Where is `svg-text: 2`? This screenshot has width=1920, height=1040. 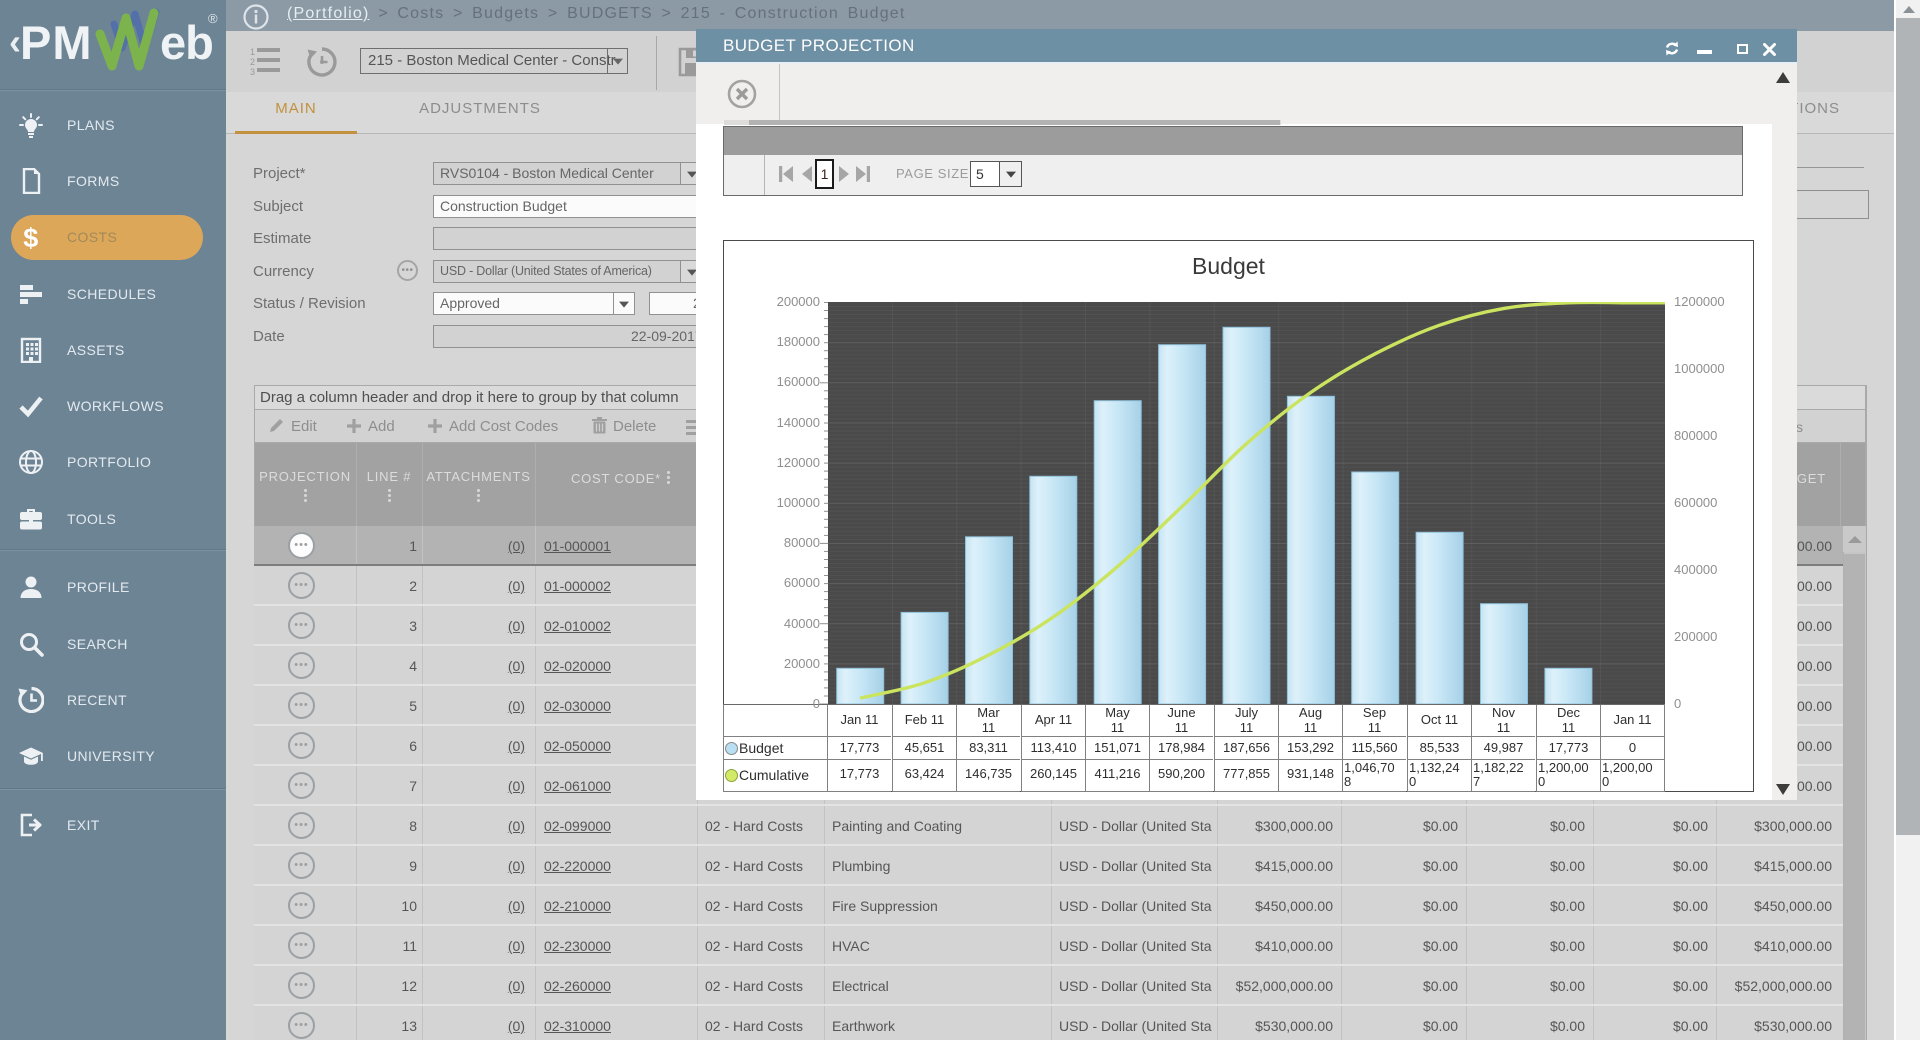 svg-text: 2 is located at coordinates (252, 62).